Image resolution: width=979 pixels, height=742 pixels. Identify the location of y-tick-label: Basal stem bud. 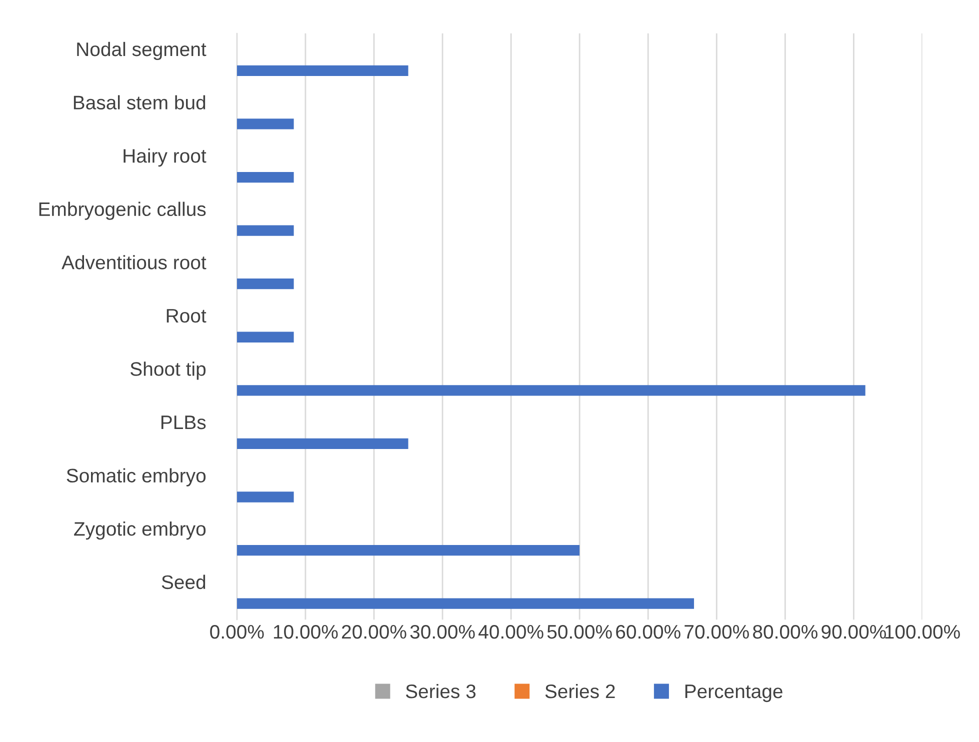
(140, 102).